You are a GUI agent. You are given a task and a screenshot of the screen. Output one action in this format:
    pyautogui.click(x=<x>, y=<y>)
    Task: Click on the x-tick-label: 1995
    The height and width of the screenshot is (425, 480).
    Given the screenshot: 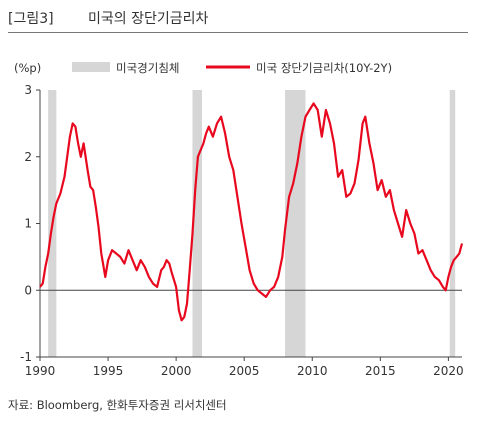 What is the action you would take?
    pyautogui.click(x=108, y=371)
    